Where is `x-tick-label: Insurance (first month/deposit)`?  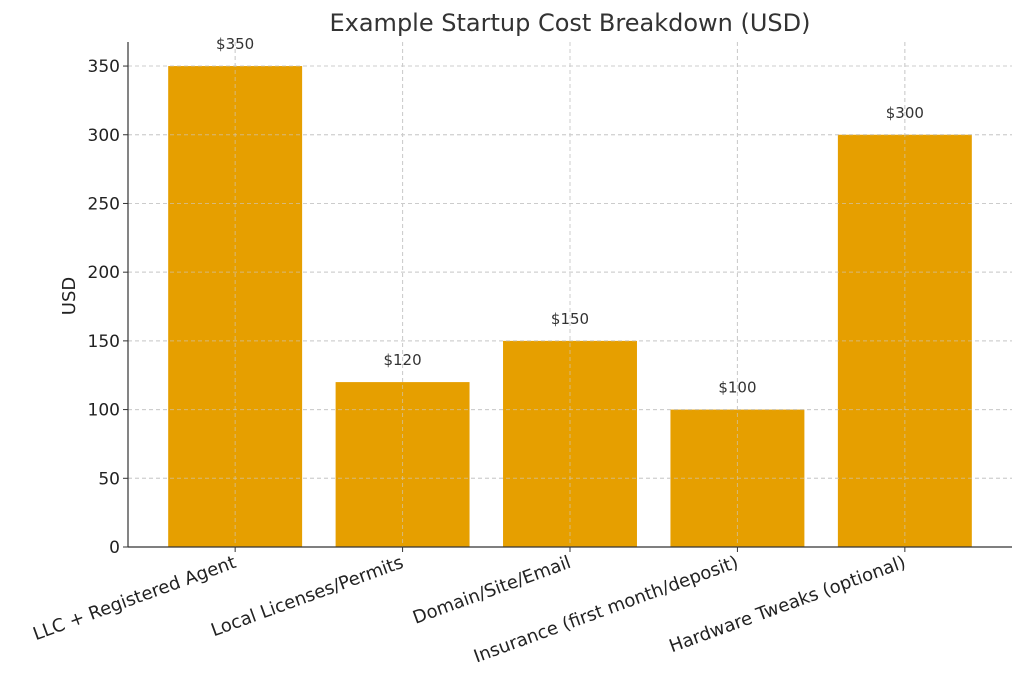 x-tick-label: Insurance (first month/deposit) is located at coordinates (606, 609).